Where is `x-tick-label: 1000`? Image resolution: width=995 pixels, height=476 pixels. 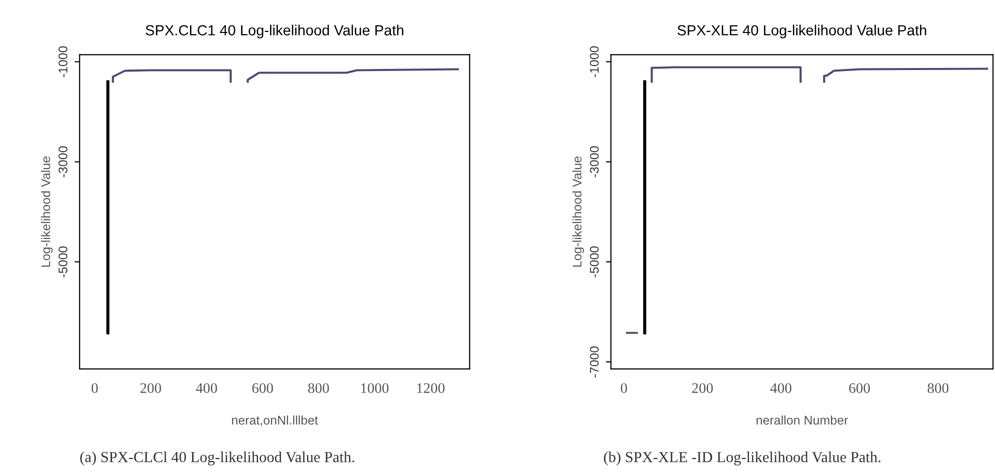
x-tick-label: 1000 is located at coordinates (375, 388).